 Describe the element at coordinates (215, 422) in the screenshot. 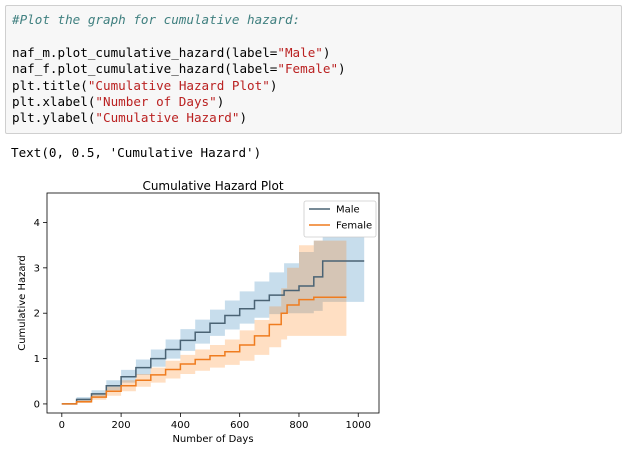

I see `x-axis-ticks: 0 200 400 600 800 1000` at that location.